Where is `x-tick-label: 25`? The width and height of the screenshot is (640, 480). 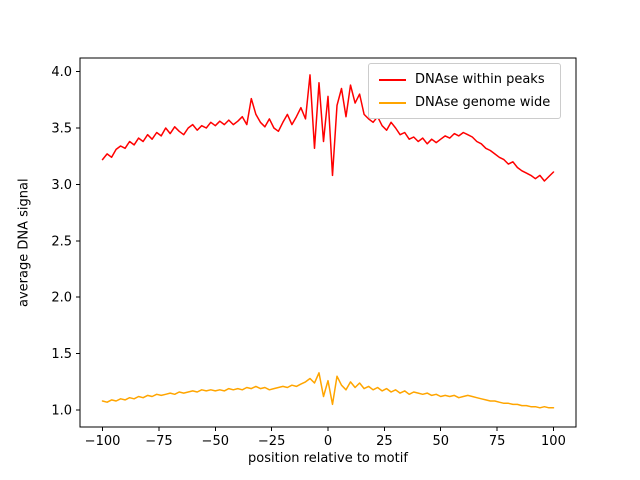 x-tick-label: 25 is located at coordinates (384, 441).